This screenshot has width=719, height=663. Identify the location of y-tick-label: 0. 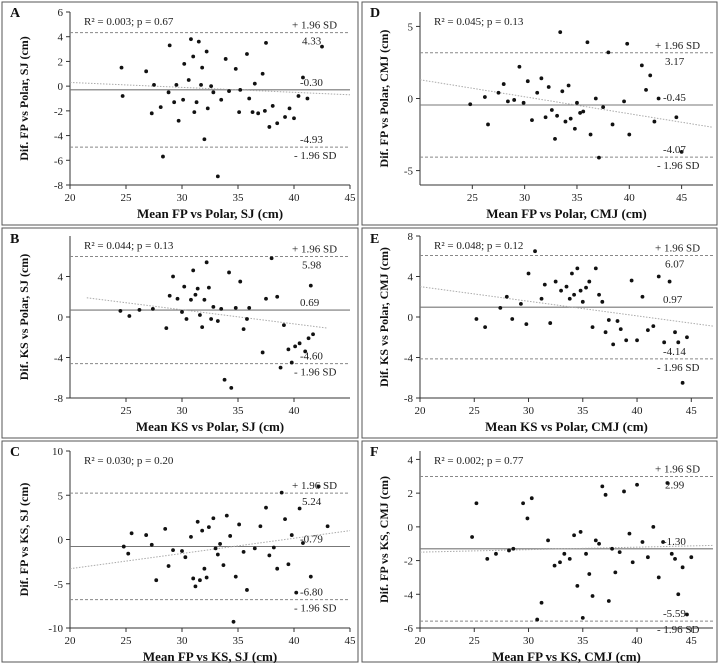
(411, 528).